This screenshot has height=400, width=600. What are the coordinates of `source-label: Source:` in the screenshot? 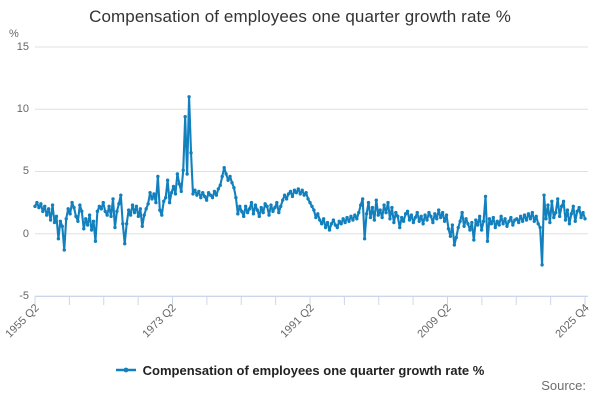 It's located at (563, 385).